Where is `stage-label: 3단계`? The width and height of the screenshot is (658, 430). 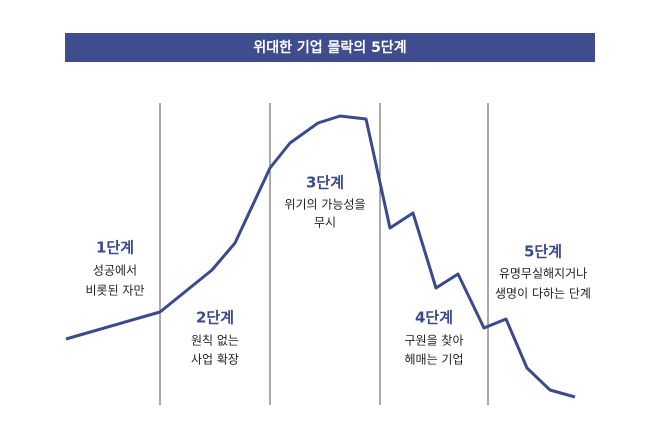
stage-label: 3단계 is located at coordinates (325, 183).